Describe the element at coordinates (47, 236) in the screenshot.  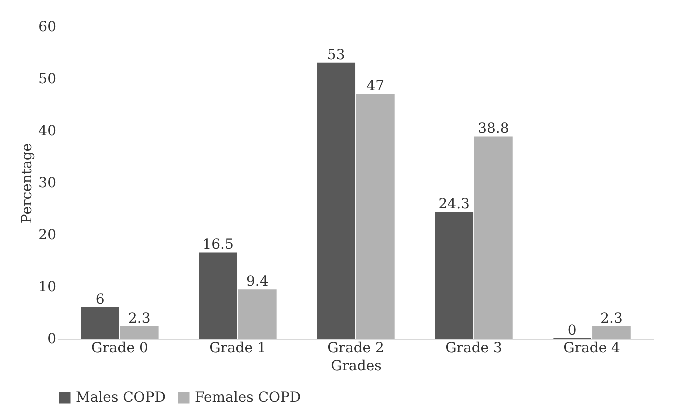
I see `y-tick-label: 20` at that location.